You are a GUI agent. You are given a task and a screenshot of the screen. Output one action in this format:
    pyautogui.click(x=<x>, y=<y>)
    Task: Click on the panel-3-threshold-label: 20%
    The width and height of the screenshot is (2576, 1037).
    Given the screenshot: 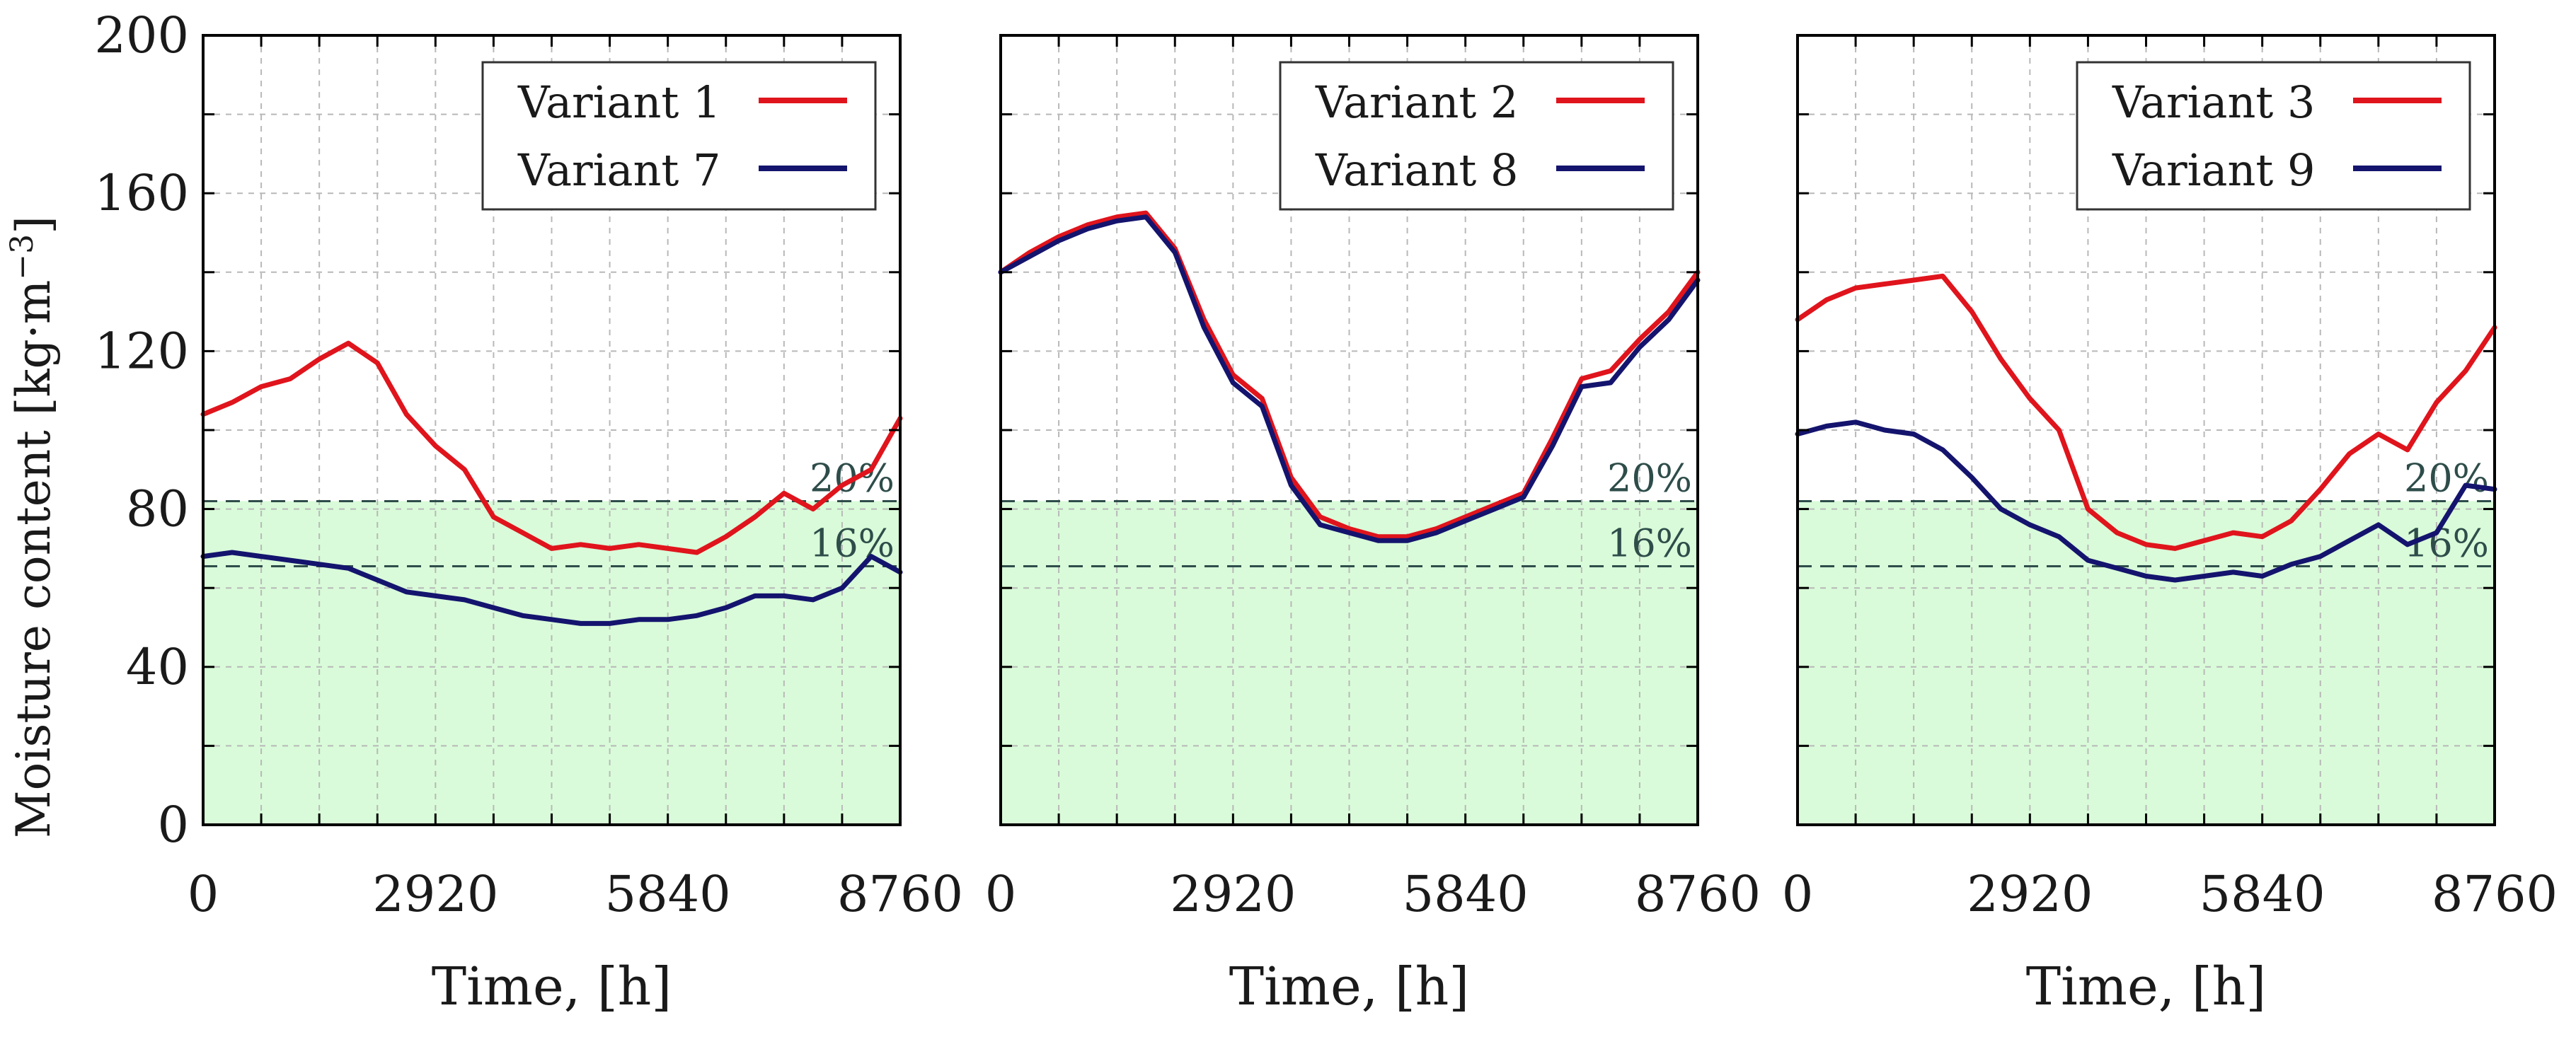 What is the action you would take?
    pyautogui.click(x=2446, y=478)
    